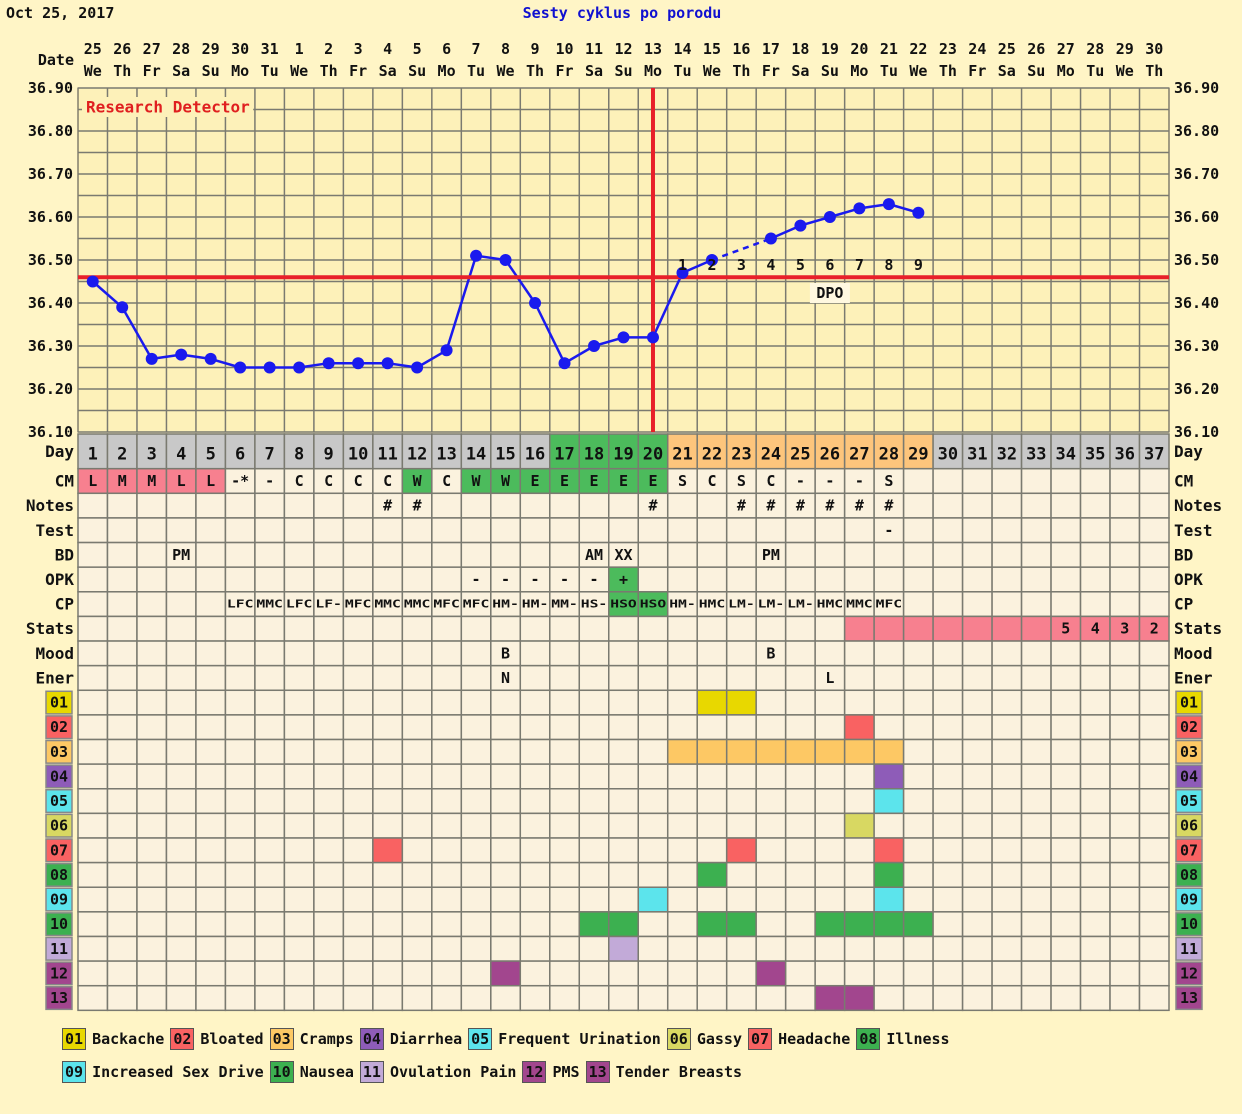 This screenshot has height=1114, width=1242. Describe the element at coordinates (829, 481) in the screenshot. I see `cell-value-cm: -` at that location.